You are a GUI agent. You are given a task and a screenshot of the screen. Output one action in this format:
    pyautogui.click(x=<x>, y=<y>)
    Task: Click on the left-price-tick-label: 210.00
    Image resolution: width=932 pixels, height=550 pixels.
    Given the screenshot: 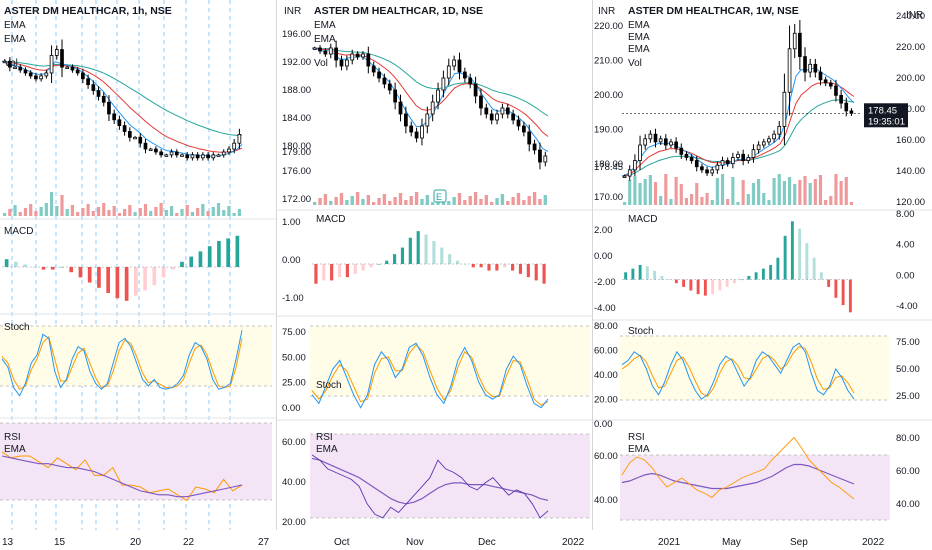 What is the action you would take?
    pyautogui.click(x=608, y=61)
    